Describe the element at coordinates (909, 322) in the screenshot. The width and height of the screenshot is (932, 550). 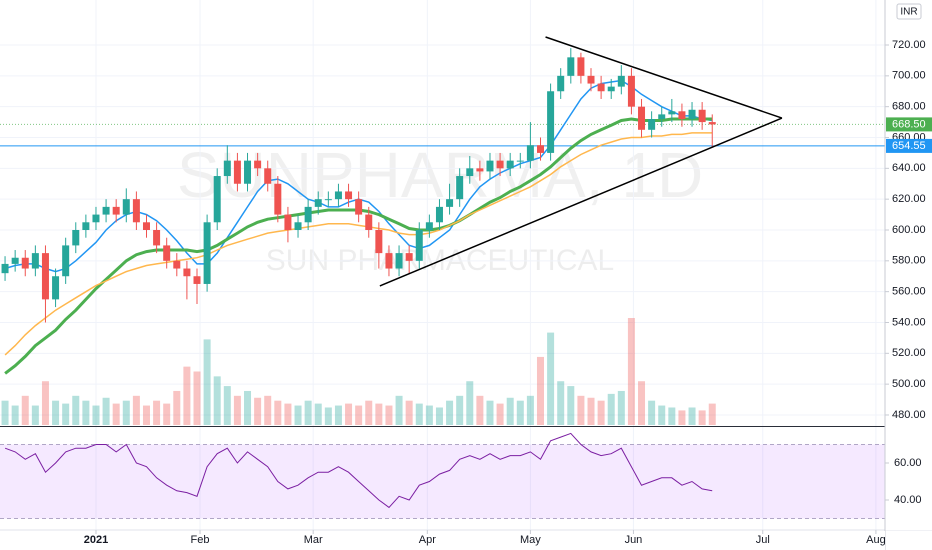
I see `y-tick-label: 540.00` at that location.